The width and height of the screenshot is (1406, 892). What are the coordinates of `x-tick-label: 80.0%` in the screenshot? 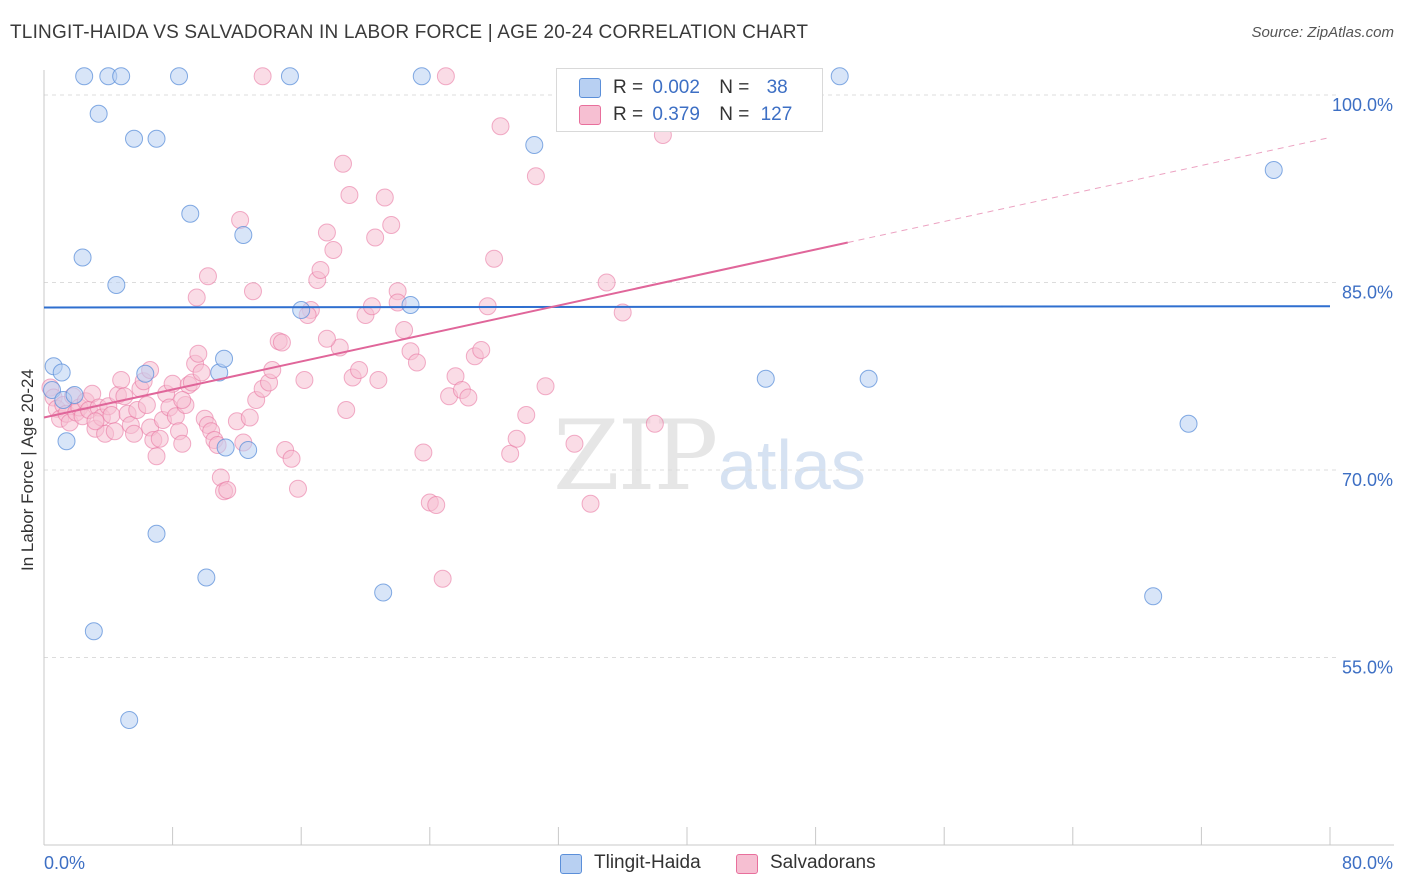 It's located at (1367, 863).